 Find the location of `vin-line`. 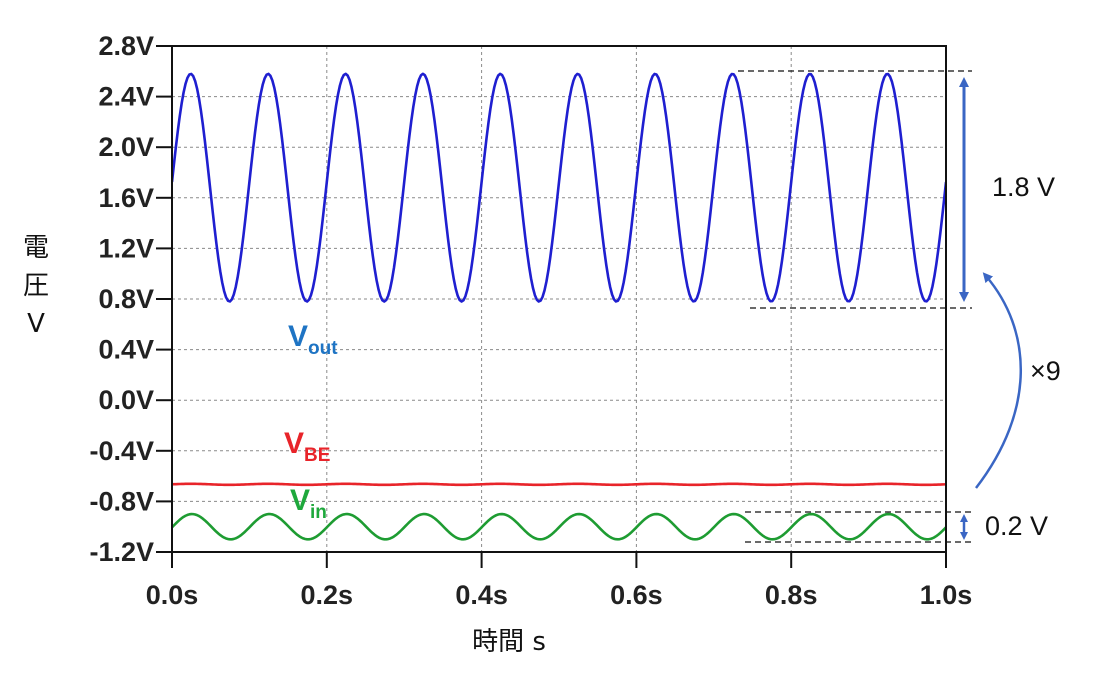

vin-line is located at coordinates (559, 526).